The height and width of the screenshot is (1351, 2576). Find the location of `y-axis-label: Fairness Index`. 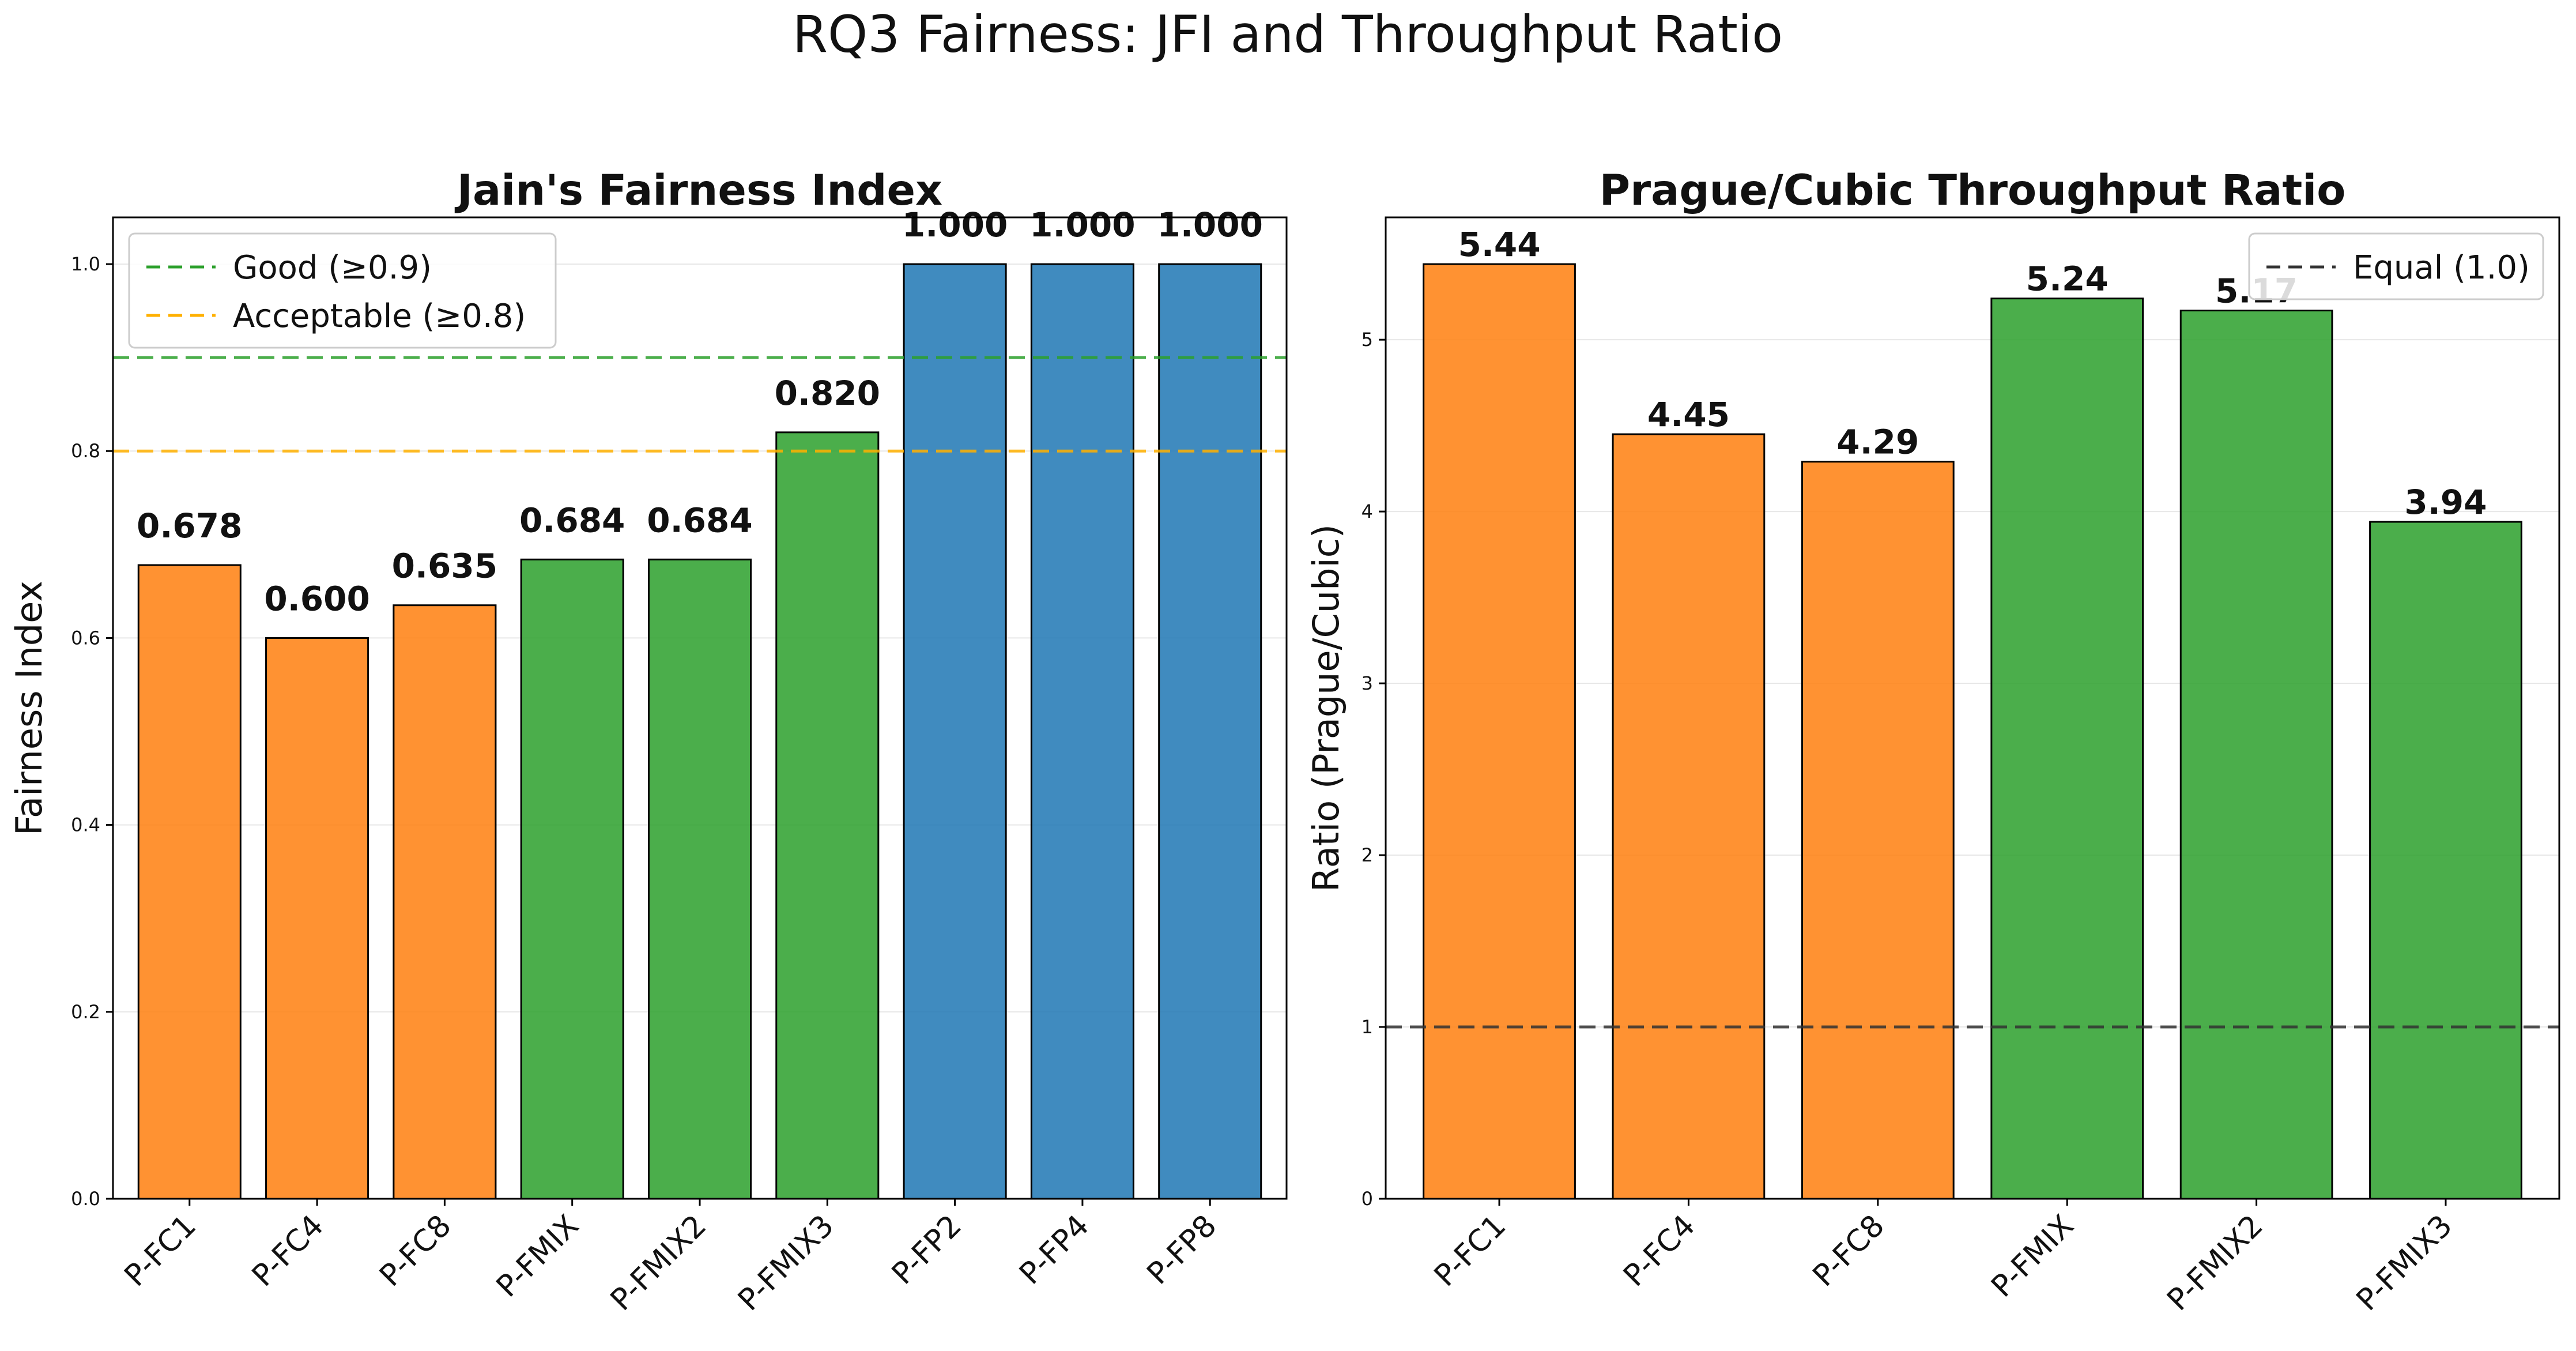

y-axis-label: Fairness Index is located at coordinates (29, 708).